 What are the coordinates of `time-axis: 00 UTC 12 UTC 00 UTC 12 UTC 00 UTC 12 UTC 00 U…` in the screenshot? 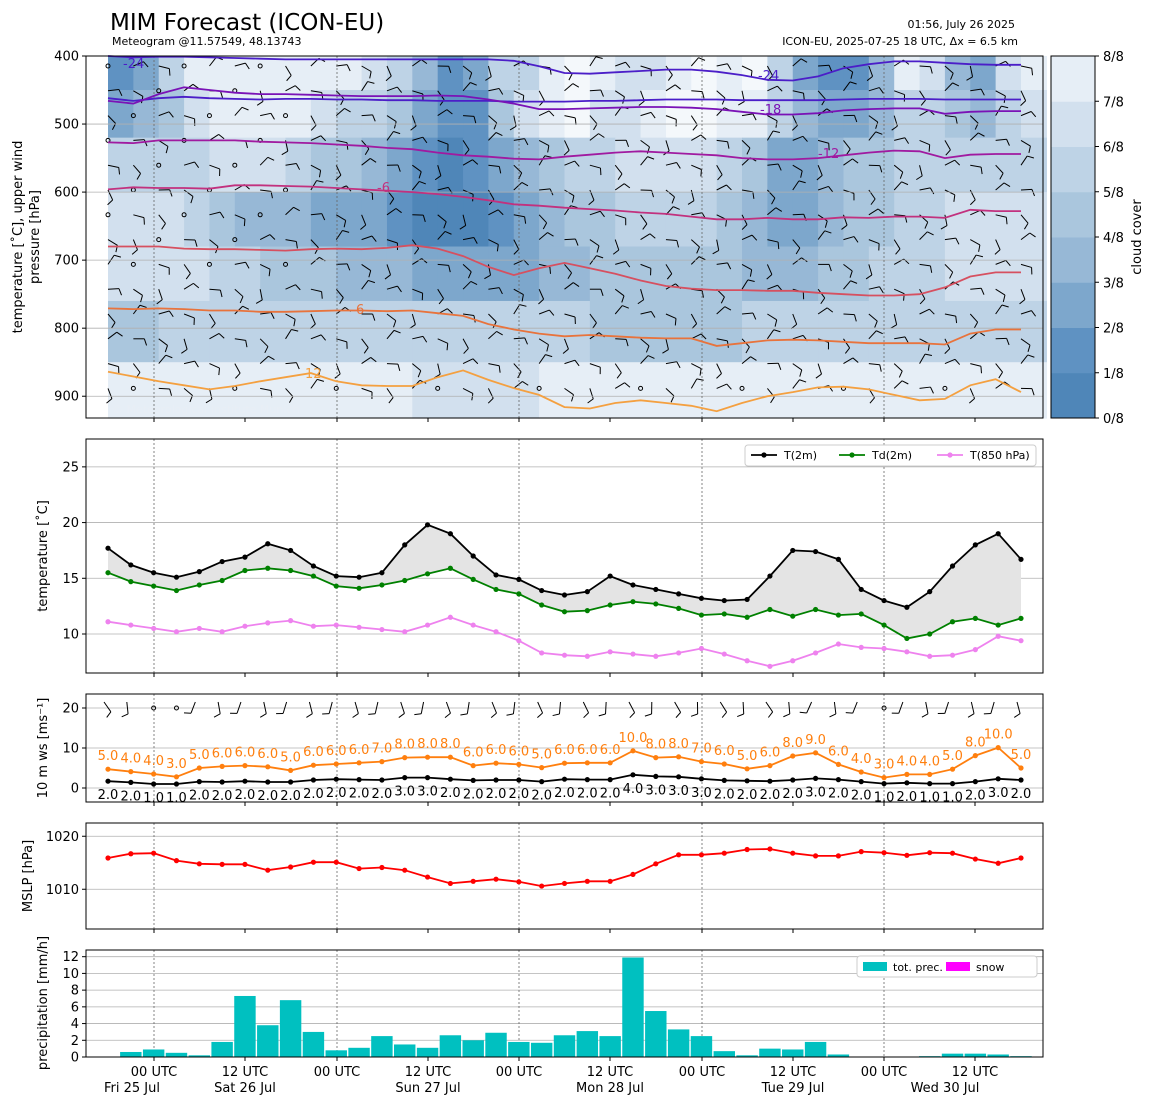 It's located at (551, 1080).